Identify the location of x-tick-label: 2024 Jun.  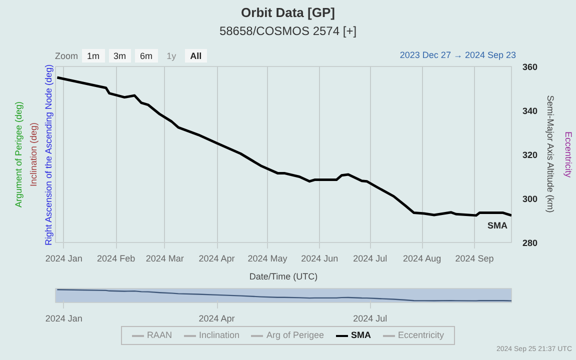
(319, 259).